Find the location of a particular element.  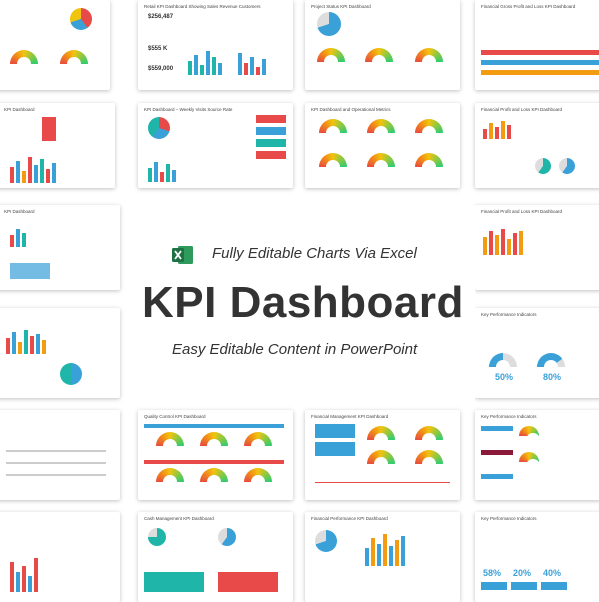

thumbnail-19: Financial Performance KPI Dashboard is located at coordinates (382, 557).